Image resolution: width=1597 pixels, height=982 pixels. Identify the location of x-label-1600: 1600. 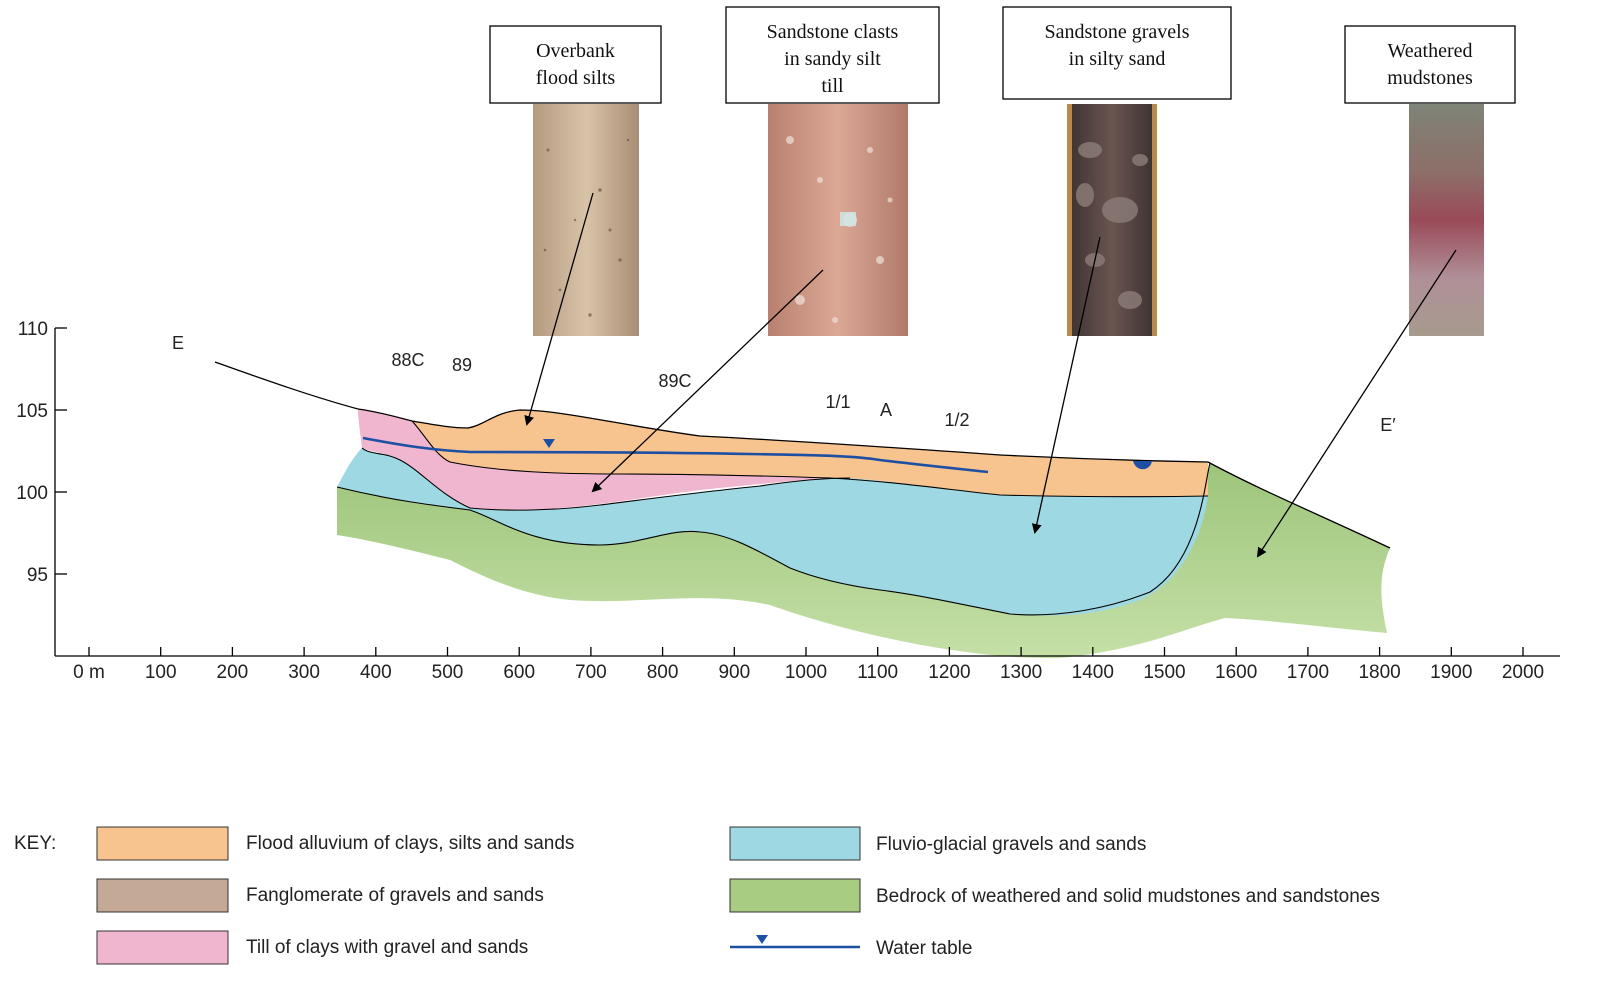
(1236, 672).